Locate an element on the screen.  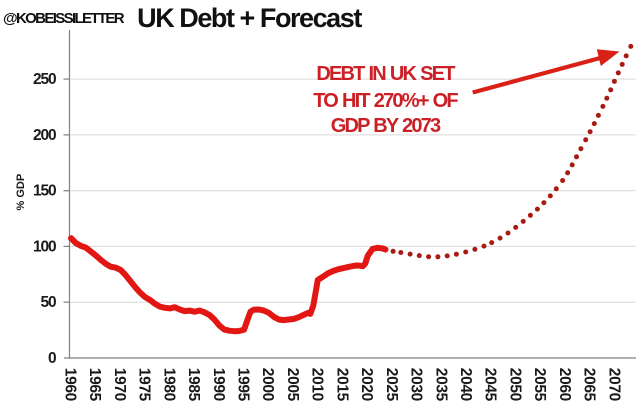
svg-text: 1970 is located at coordinates (119, 384).